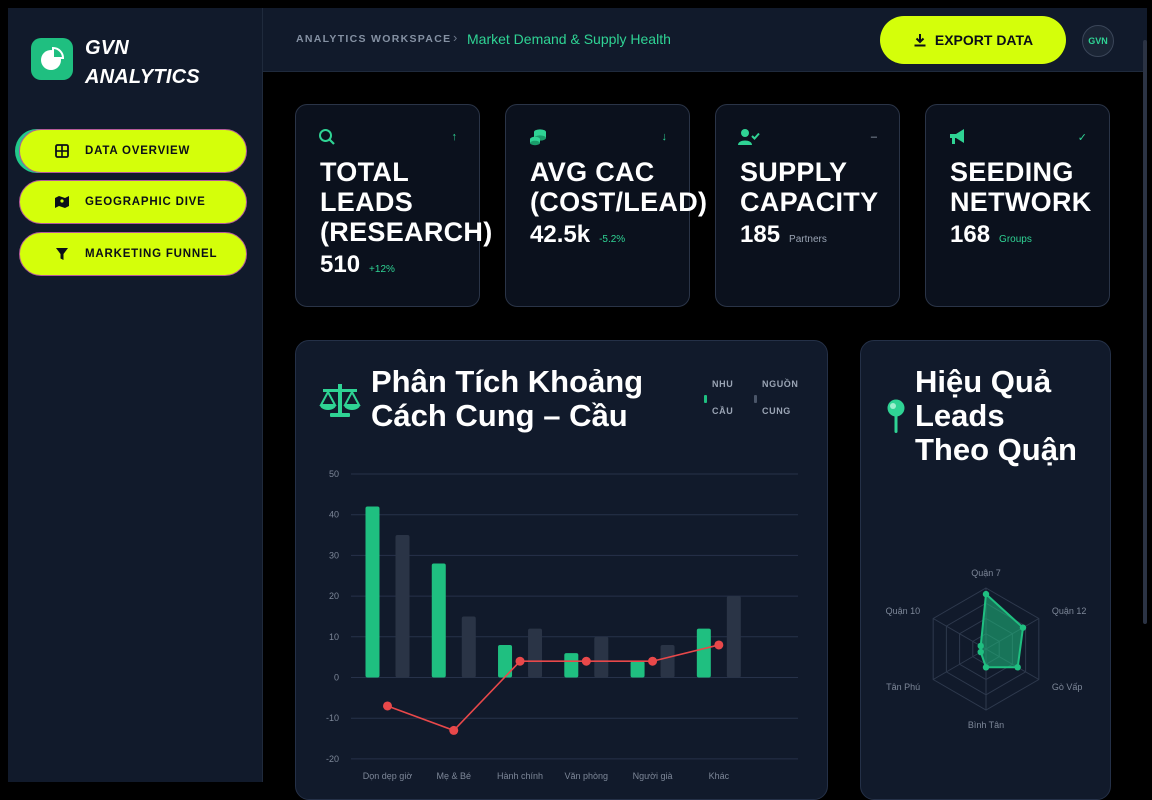  What do you see at coordinates (664, 137) in the screenshot?
I see `trend-down-icon: ↓` at bounding box center [664, 137].